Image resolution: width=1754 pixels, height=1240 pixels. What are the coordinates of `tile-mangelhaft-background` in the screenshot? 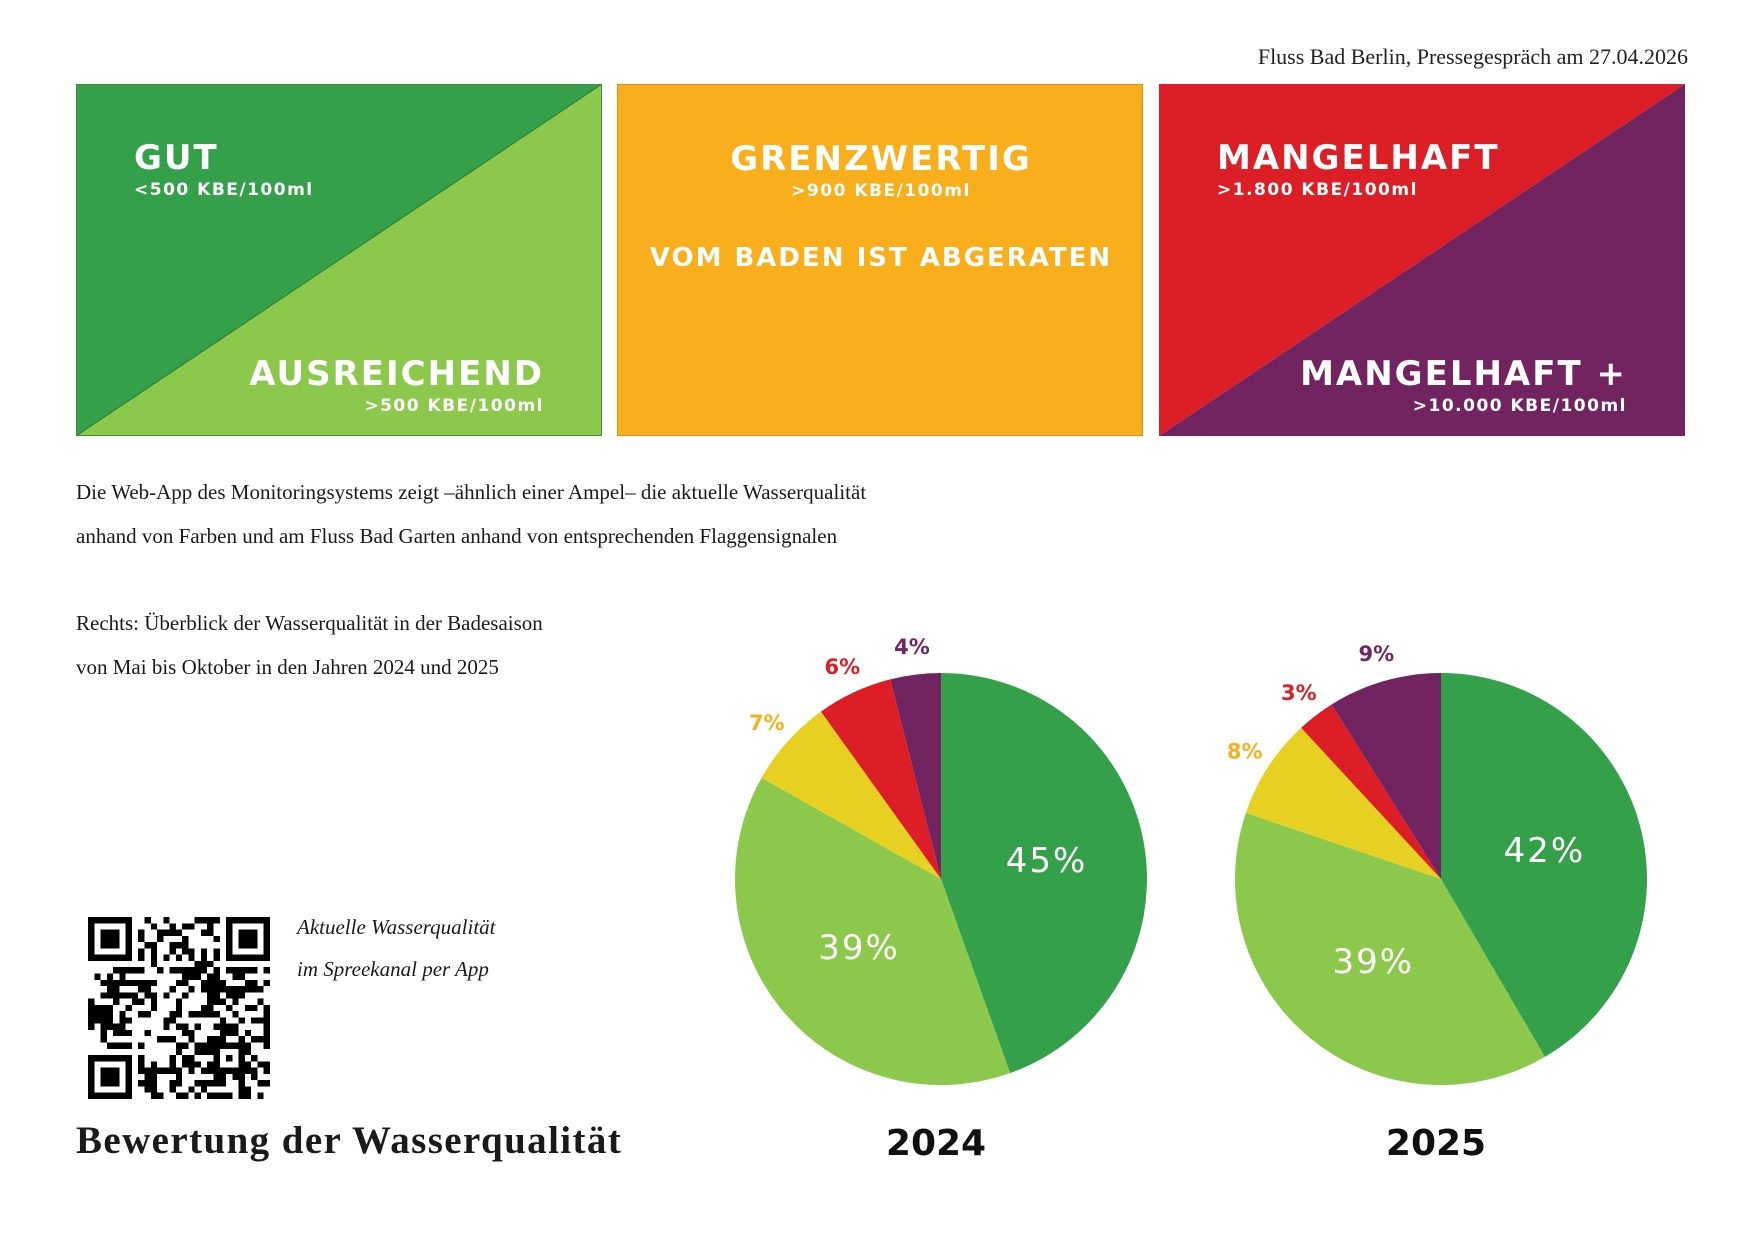 It's located at (1422, 260).